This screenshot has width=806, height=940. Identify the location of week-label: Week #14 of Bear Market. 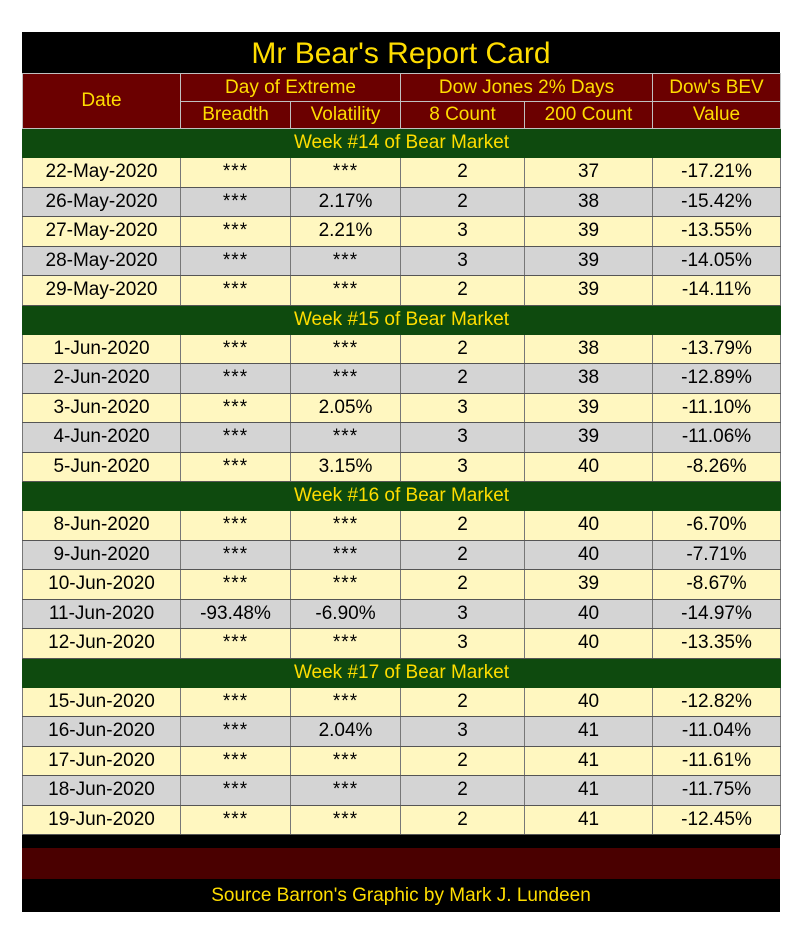
(401, 143).